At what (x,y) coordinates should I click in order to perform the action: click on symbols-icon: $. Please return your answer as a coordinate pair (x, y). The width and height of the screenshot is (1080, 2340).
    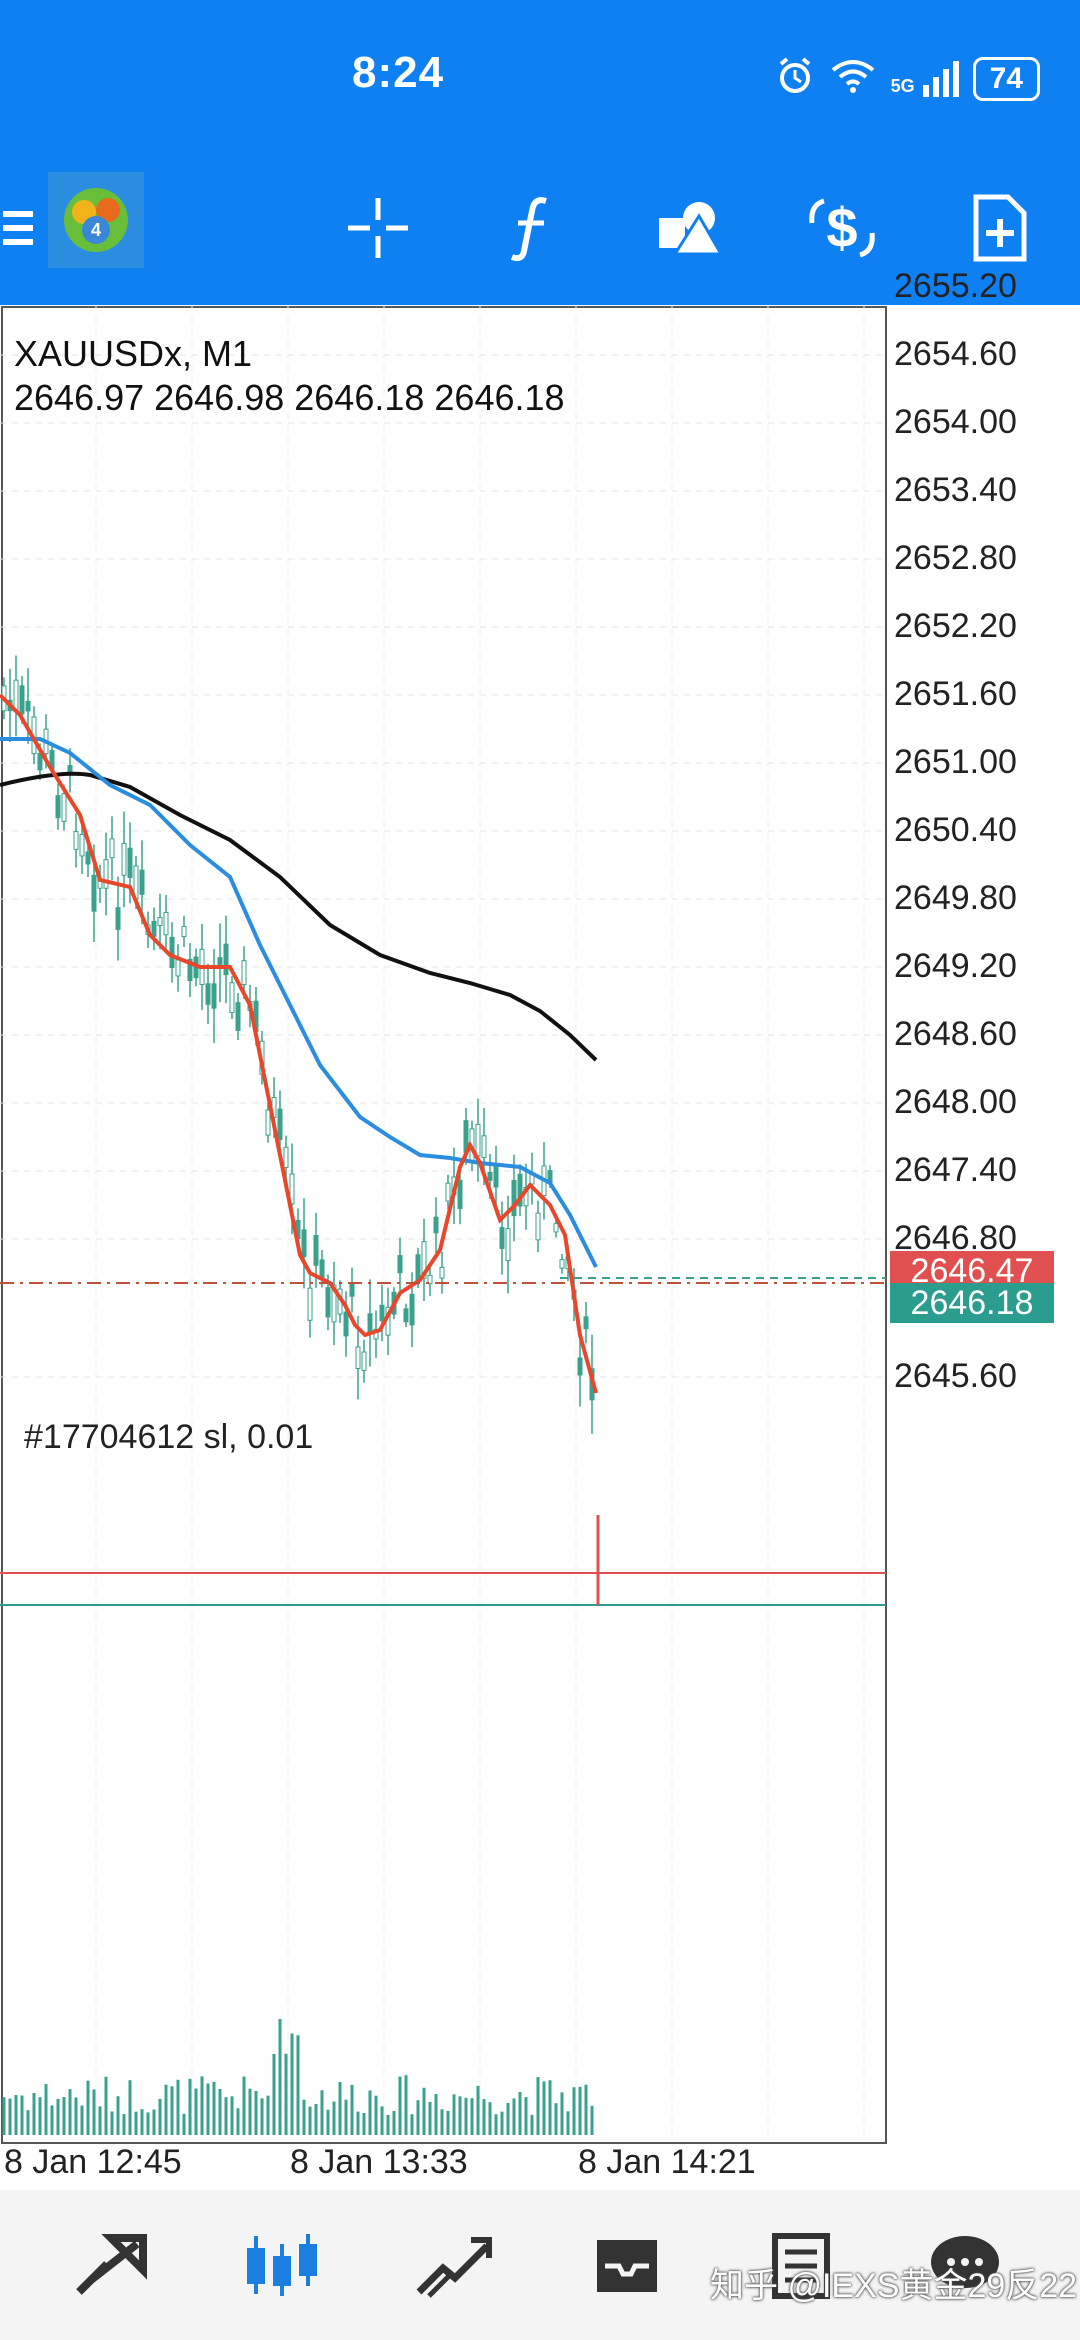
    Looking at the image, I should click on (842, 228).